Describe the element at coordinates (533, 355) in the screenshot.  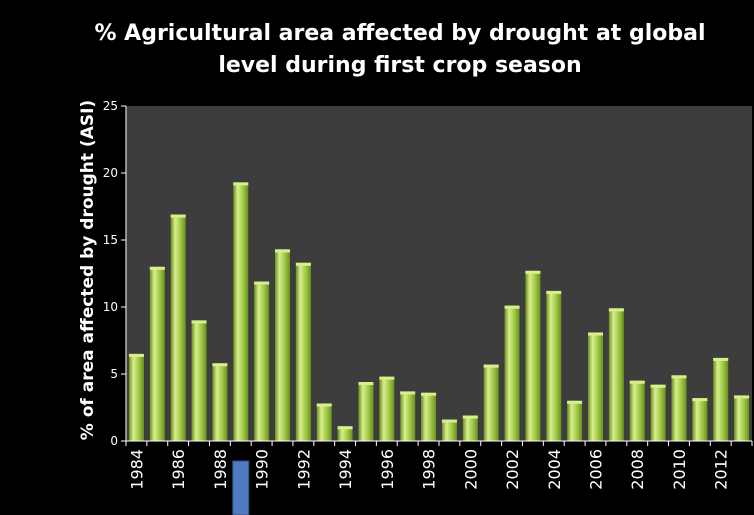
I see `bar-2003` at that location.